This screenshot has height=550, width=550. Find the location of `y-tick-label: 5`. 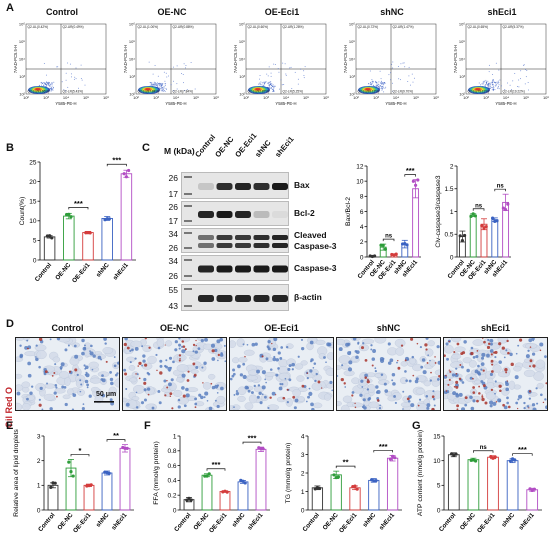

y-tick-label: 5 is located at coordinates (439, 486).